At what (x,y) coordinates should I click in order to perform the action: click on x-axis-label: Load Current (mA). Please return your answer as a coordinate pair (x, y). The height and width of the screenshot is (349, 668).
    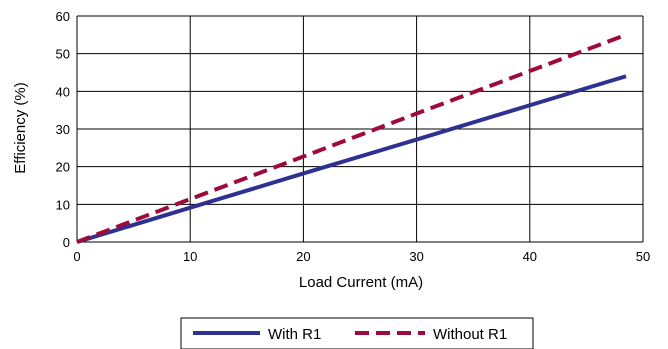
    Looking at the image, I should click on (361, 282).